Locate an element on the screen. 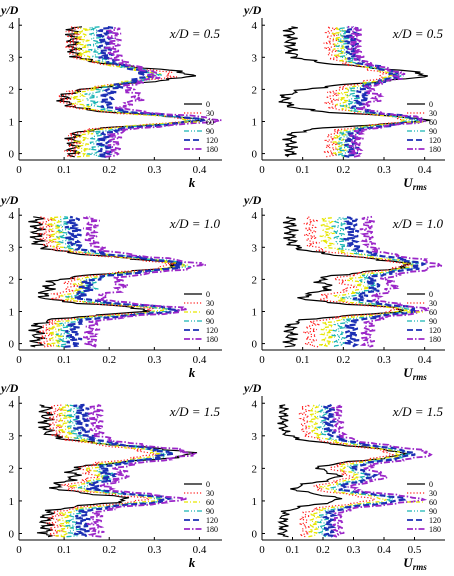 This screenshot has height=576, width=454. x-tick-label: 0.5 is located at coordinates (415, 550).